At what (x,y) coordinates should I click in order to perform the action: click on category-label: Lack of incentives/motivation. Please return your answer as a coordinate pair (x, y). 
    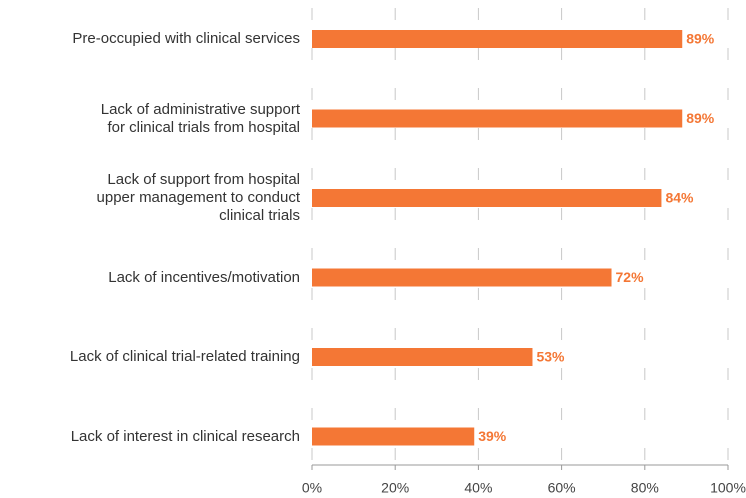
    Looking at the image, I should click on (204, 277).